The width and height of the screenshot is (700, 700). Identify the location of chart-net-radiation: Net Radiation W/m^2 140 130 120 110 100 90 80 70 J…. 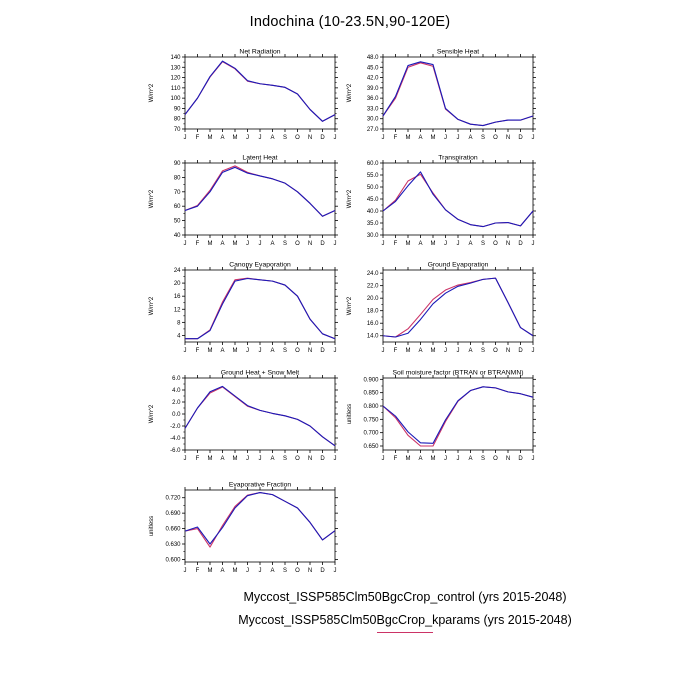
(243, 101).